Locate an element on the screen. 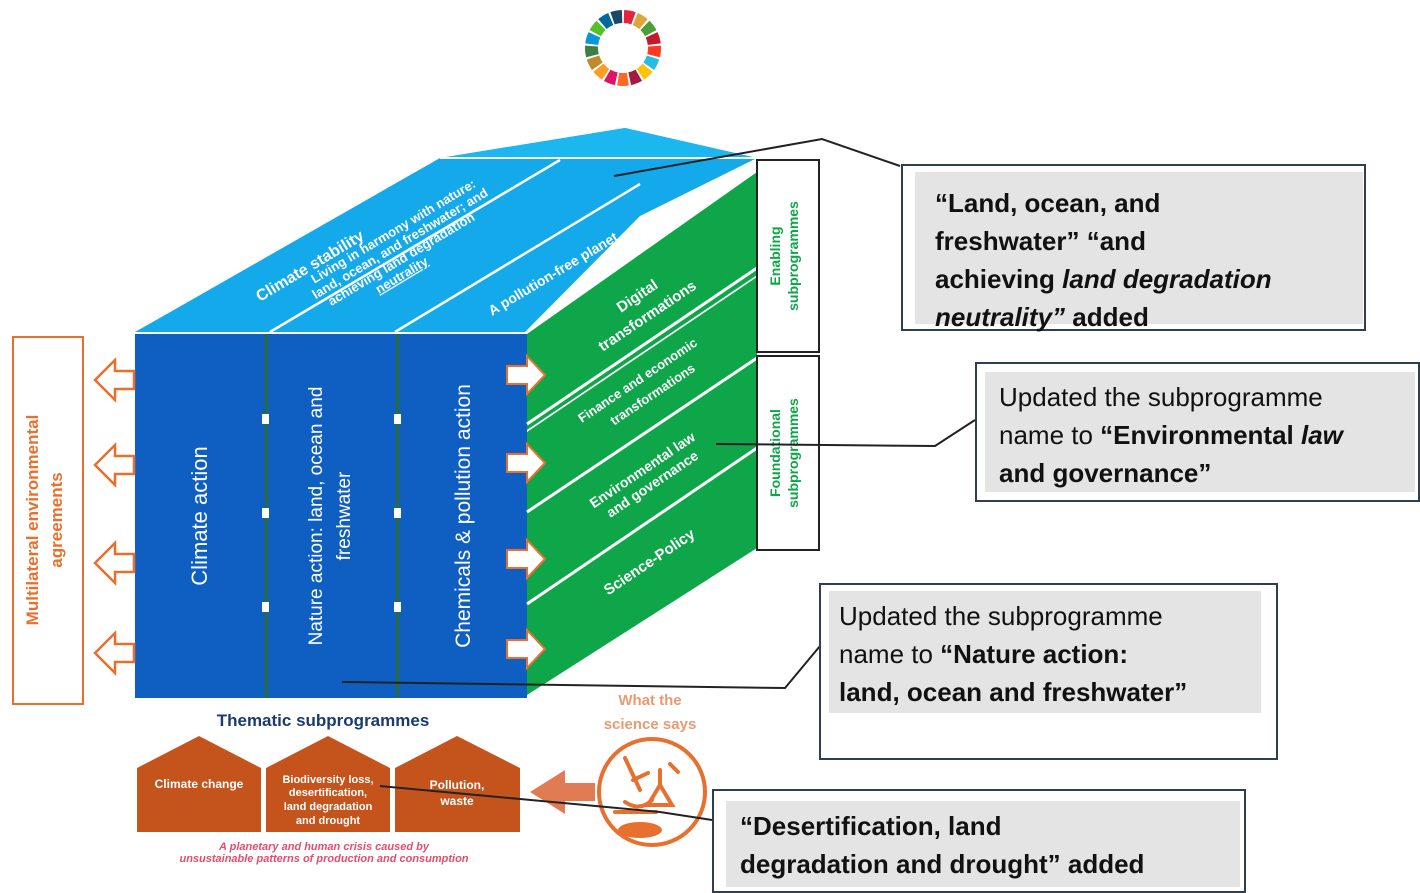  column-chemicals-action: Chemicals & pollution action is located at coordinates (463, 516).